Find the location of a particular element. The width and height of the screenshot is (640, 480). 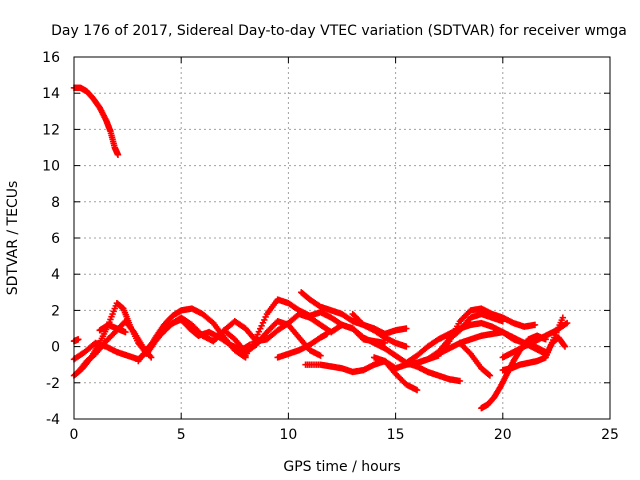

y-tick-label: 6 is located at coordinates (55, 239).